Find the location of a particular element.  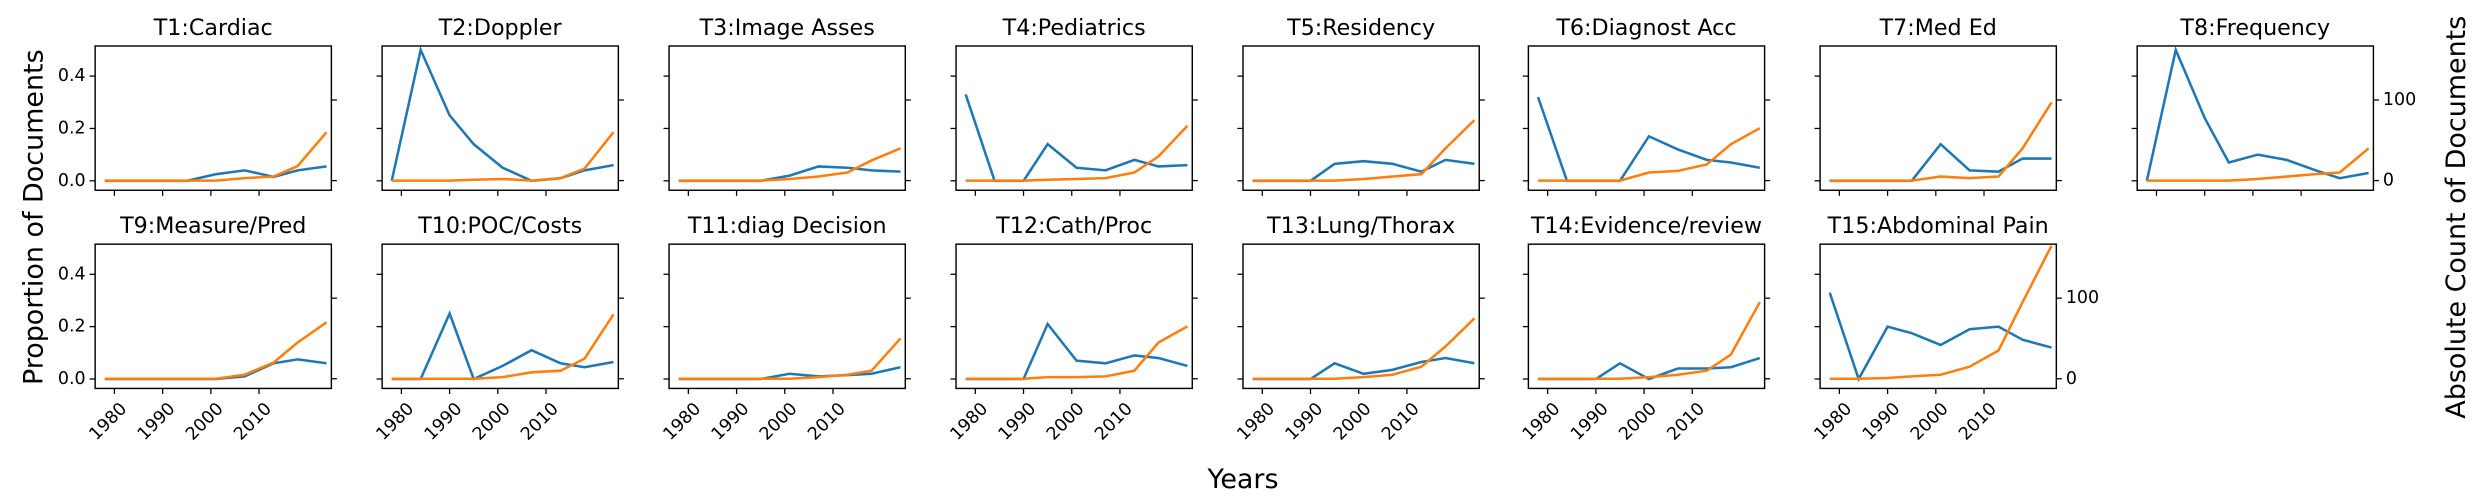

panel: T6:Diagnost Acc is located at coordinates (1646, 105).